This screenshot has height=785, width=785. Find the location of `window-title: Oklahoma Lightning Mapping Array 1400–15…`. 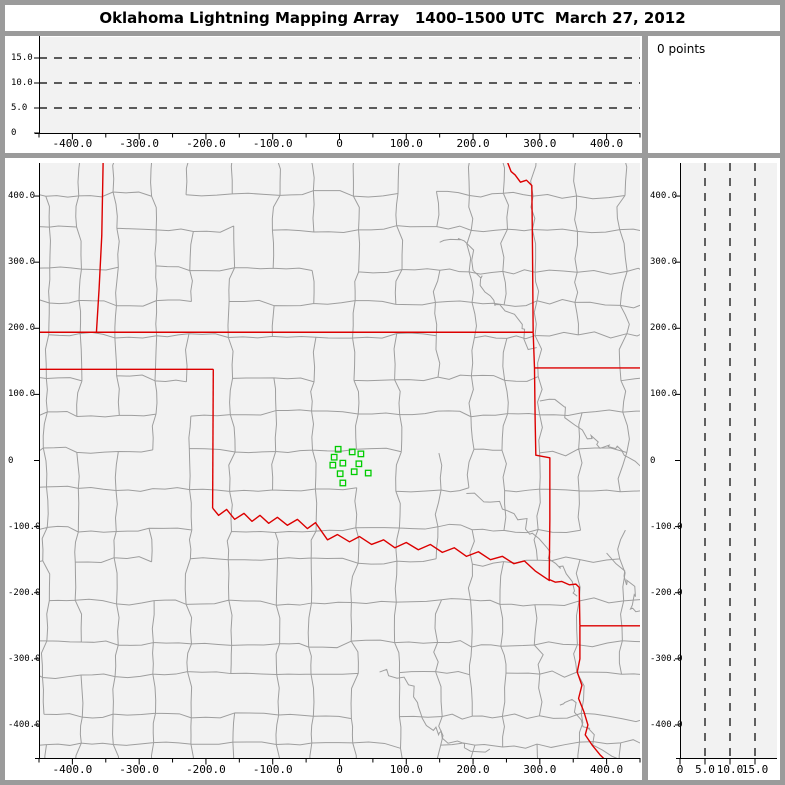

window-title: Oklahoma Lightning Mapping Array 1400–15… is located at coordinates (392, 18).